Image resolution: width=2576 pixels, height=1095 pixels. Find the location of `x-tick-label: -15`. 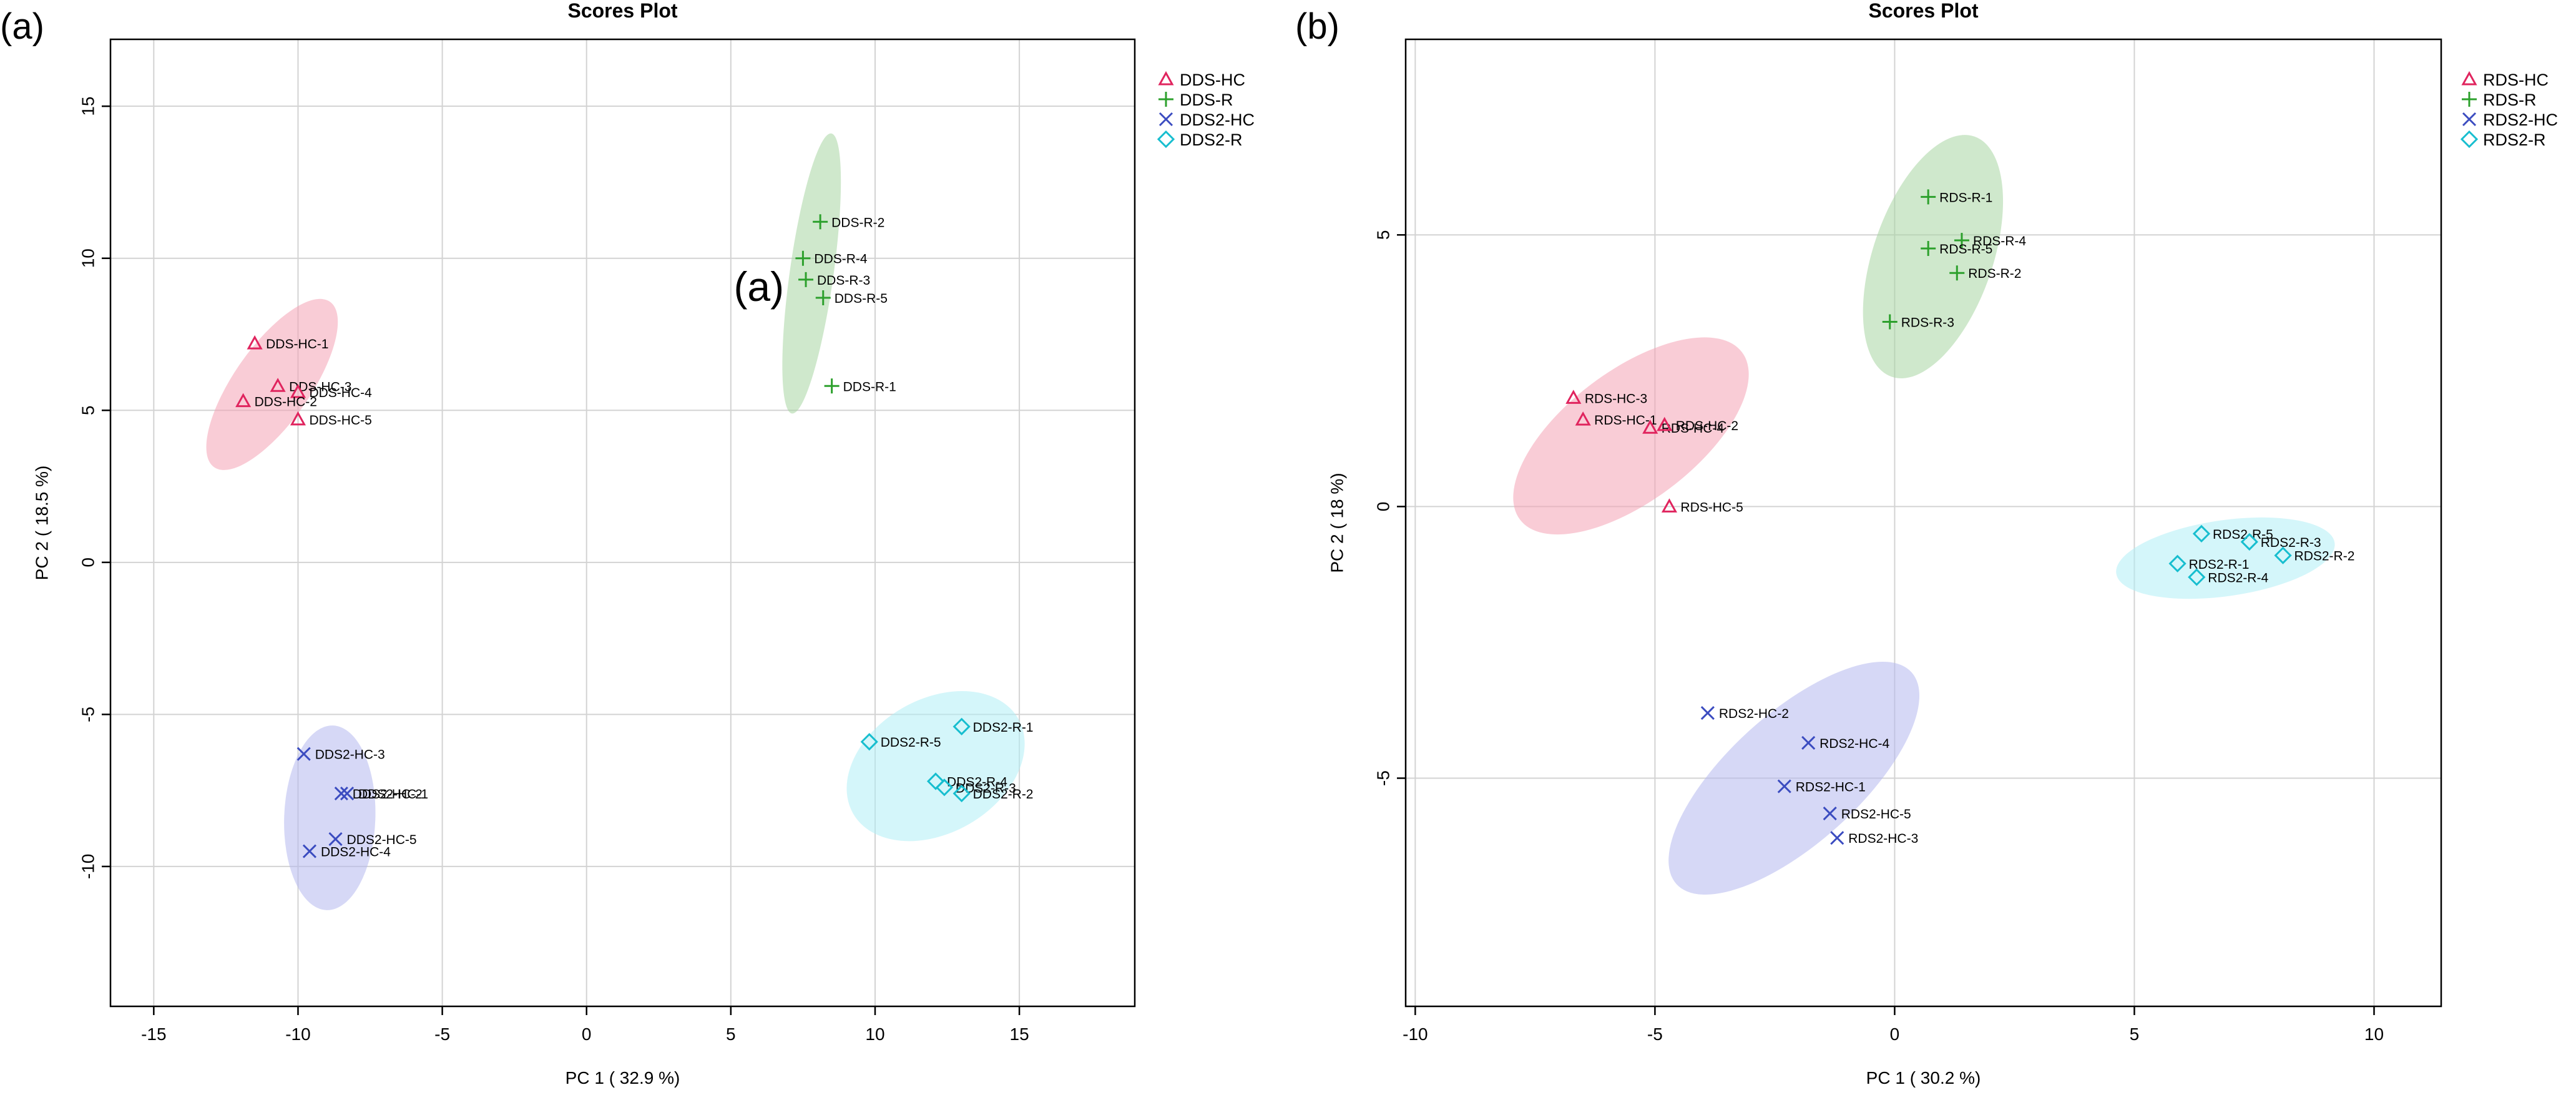

x-tick-label: -15 is located at coordinates (153, 1034).